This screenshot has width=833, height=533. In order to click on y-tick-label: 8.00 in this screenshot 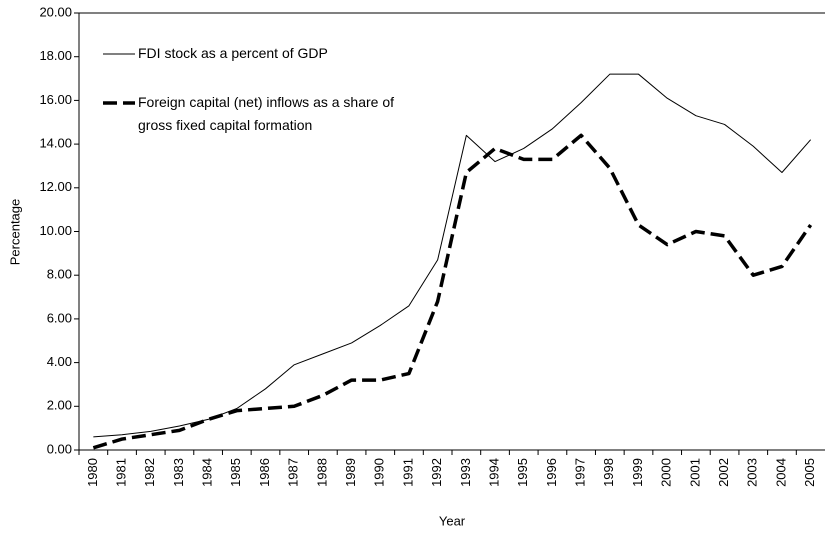, I will do `click(59, 274)`.